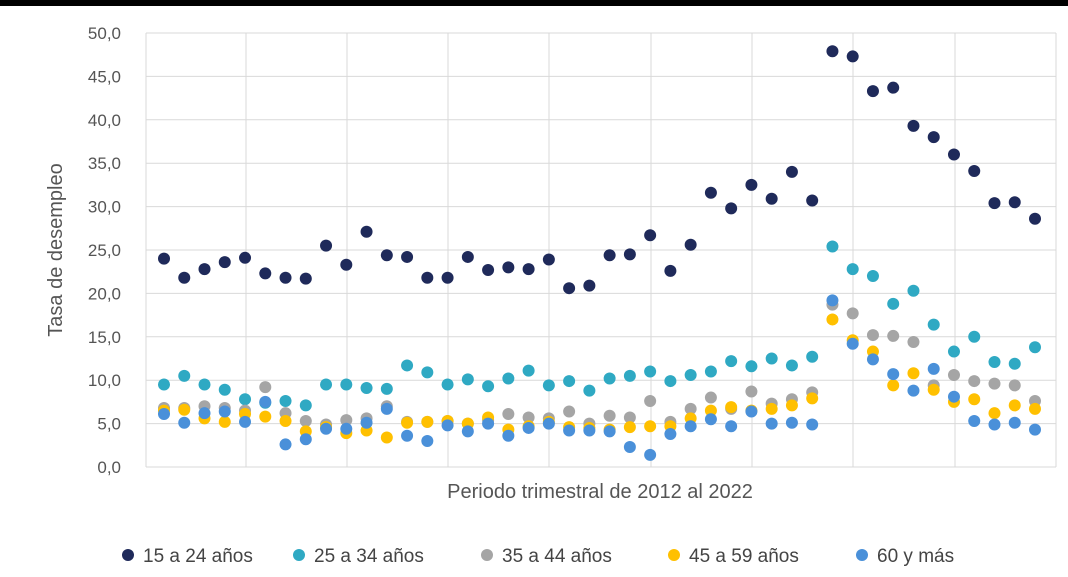 The width and height of the screenshot is (1068, 577). Describe the element at coordinates (104, 293) in the screenshot. I see `y-tick-label: 20,0` at that location.